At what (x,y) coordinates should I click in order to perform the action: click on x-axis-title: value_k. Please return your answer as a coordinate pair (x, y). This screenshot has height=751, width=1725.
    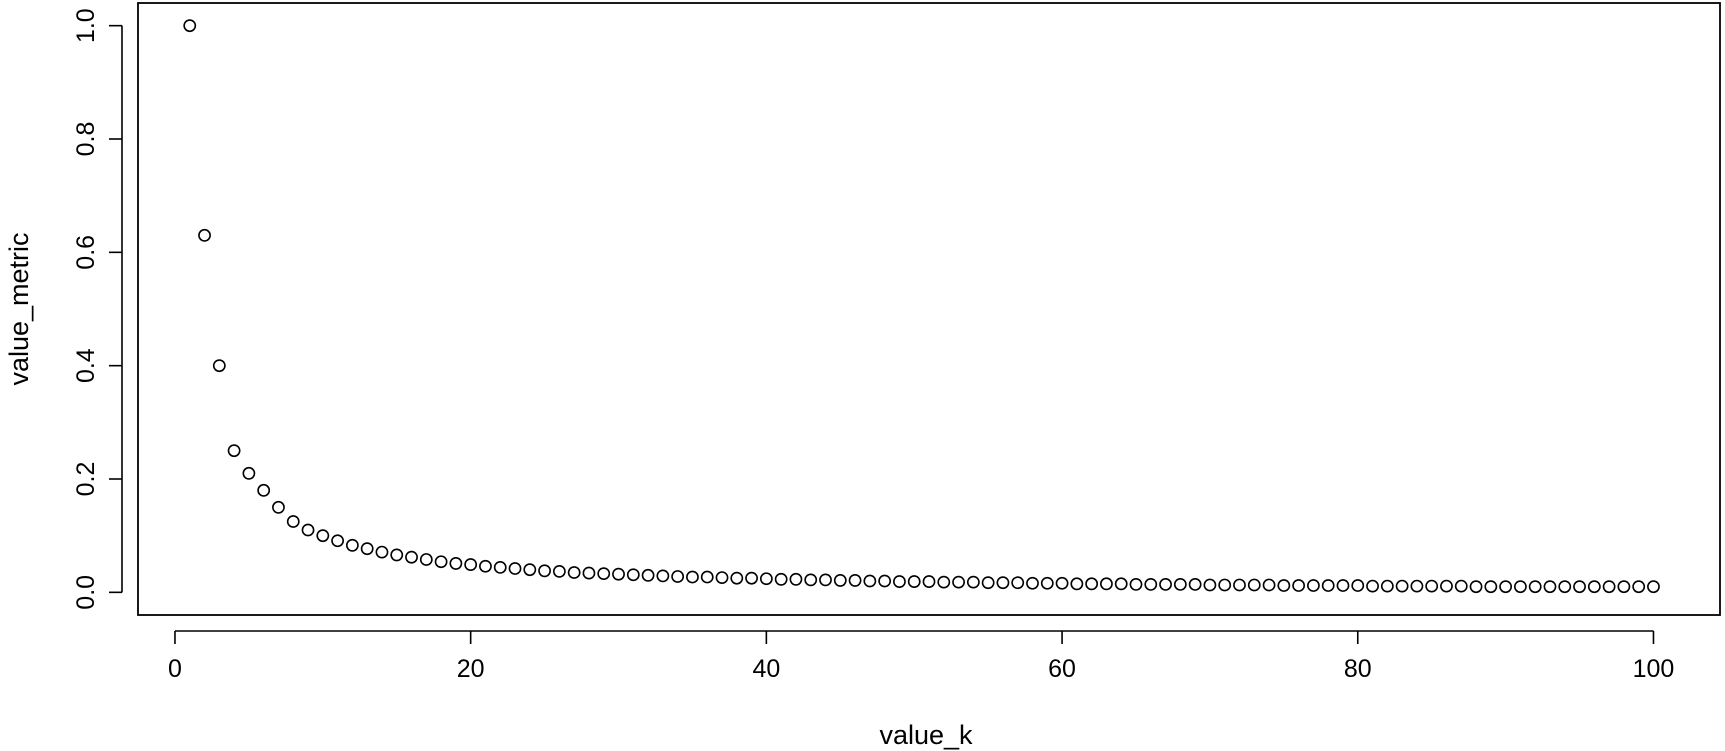
    Looking at the image, I should click on (926, 735).